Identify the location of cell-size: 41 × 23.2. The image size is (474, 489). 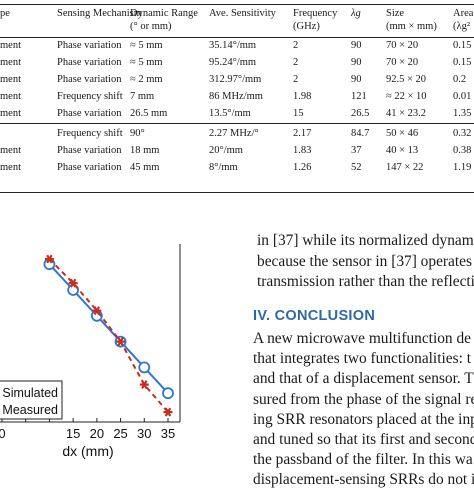
(406, 113).